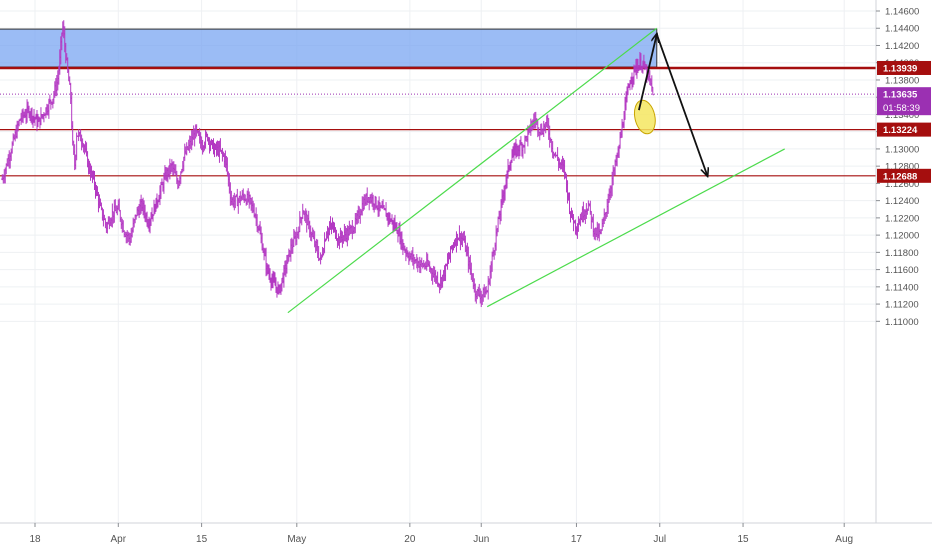  Describe the element at coordinates (900, 130) in the screenshot. I see `level-tag-1.13224-text: 1.13224` at that location.